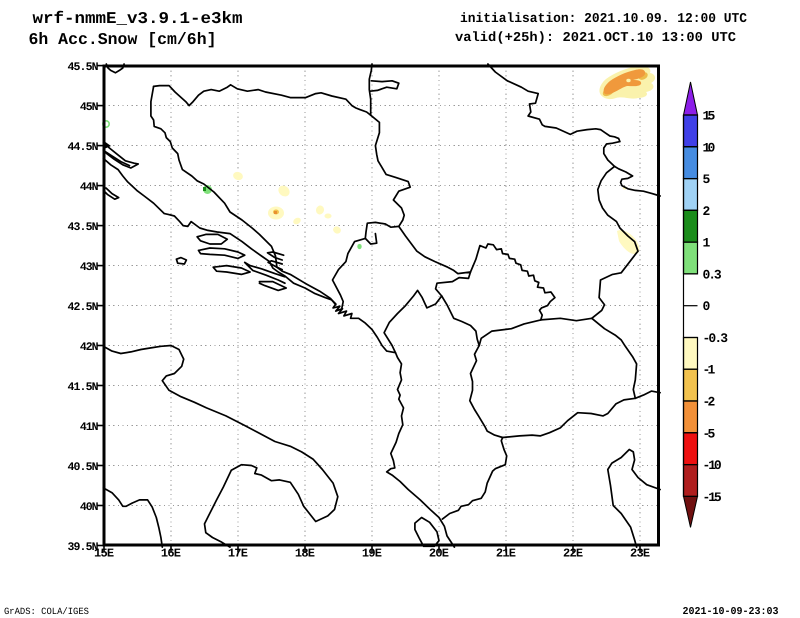  I want to click on svg-text: -2, so click(709, 402).